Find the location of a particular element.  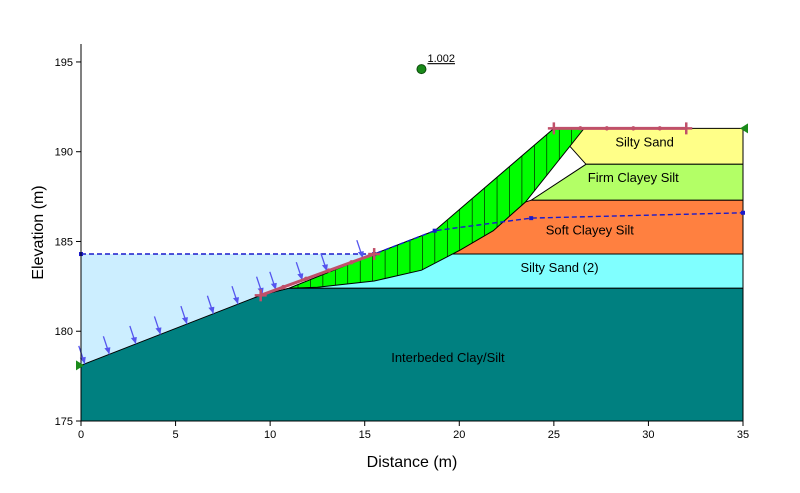

slip-center: 1.002 is located at coordinates (435, 64).